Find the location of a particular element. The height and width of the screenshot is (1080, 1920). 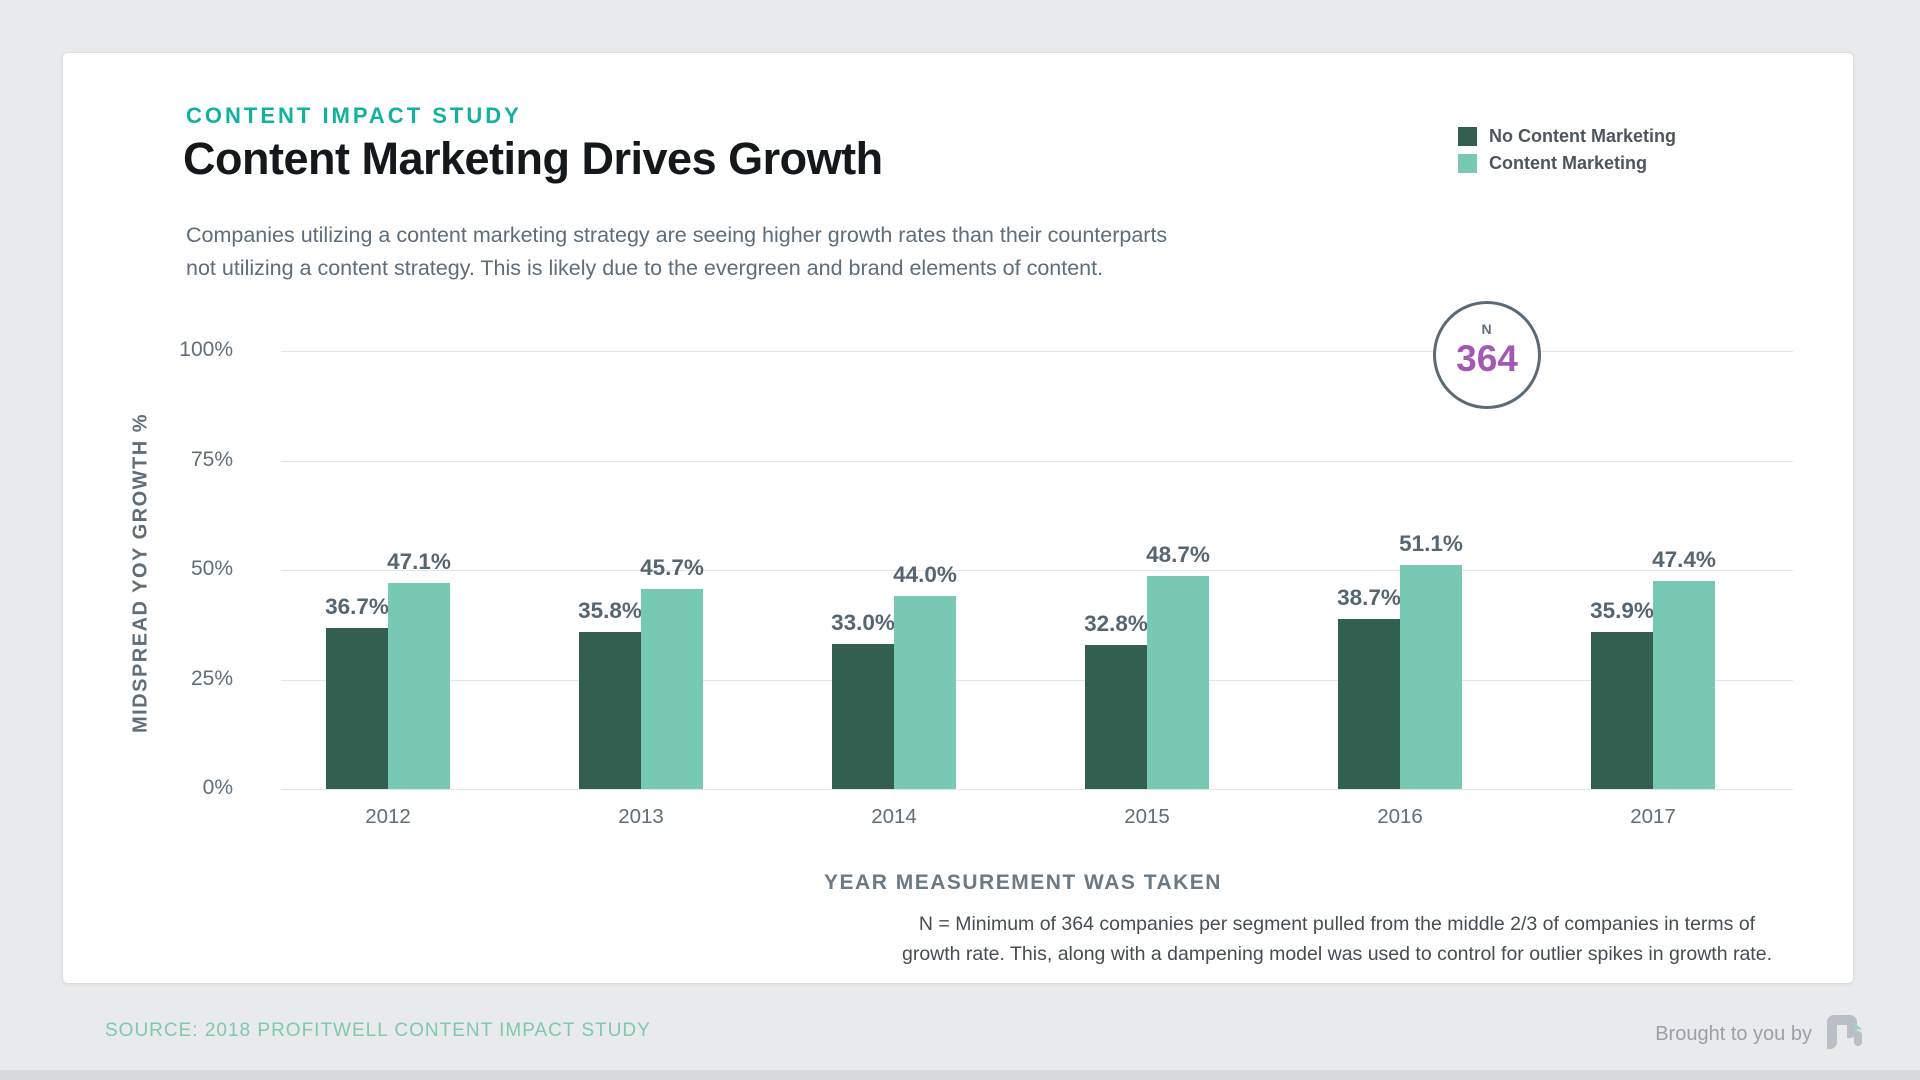

bar-value-2013-content: 45.7% is located at coordinates (672, 567).